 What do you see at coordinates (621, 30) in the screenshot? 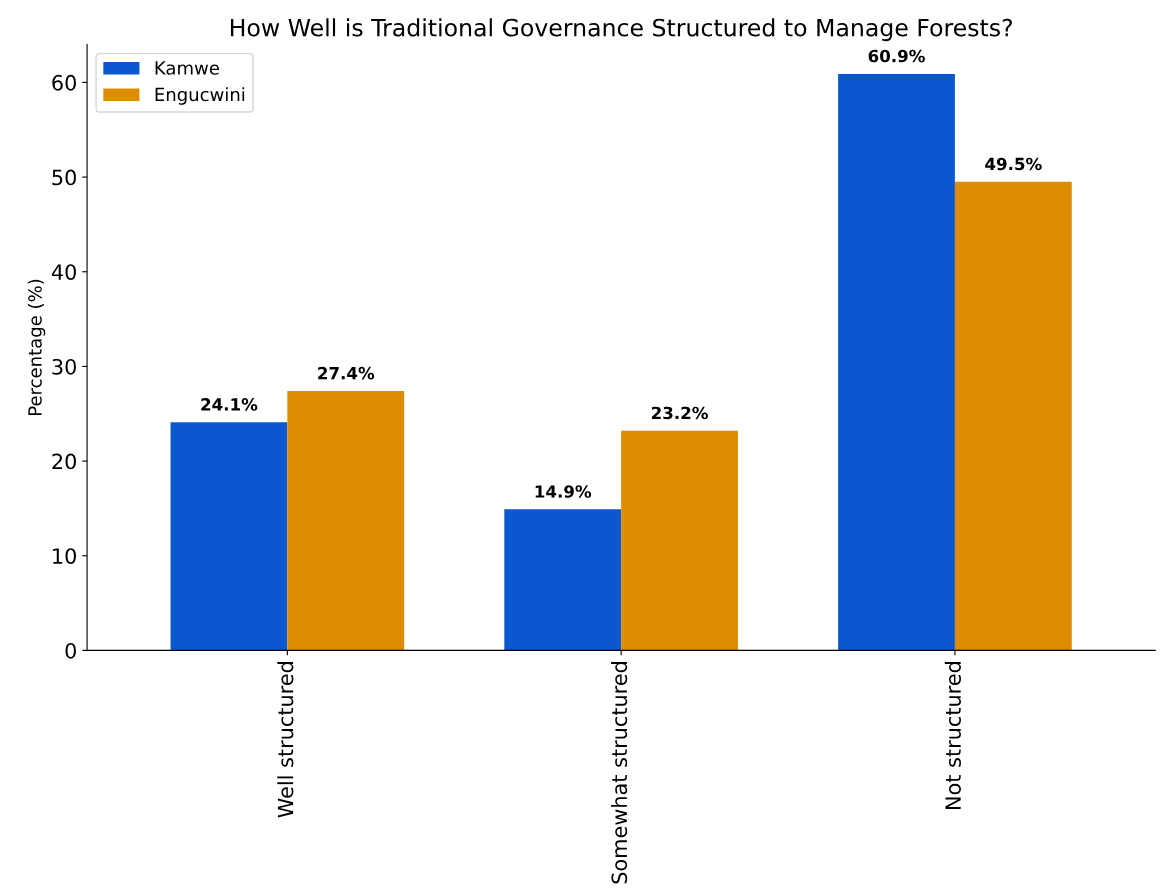
I see `chart-title: How Well is Traditional Governance Structured to Manage Forests?` at bounding box center [621, 30].